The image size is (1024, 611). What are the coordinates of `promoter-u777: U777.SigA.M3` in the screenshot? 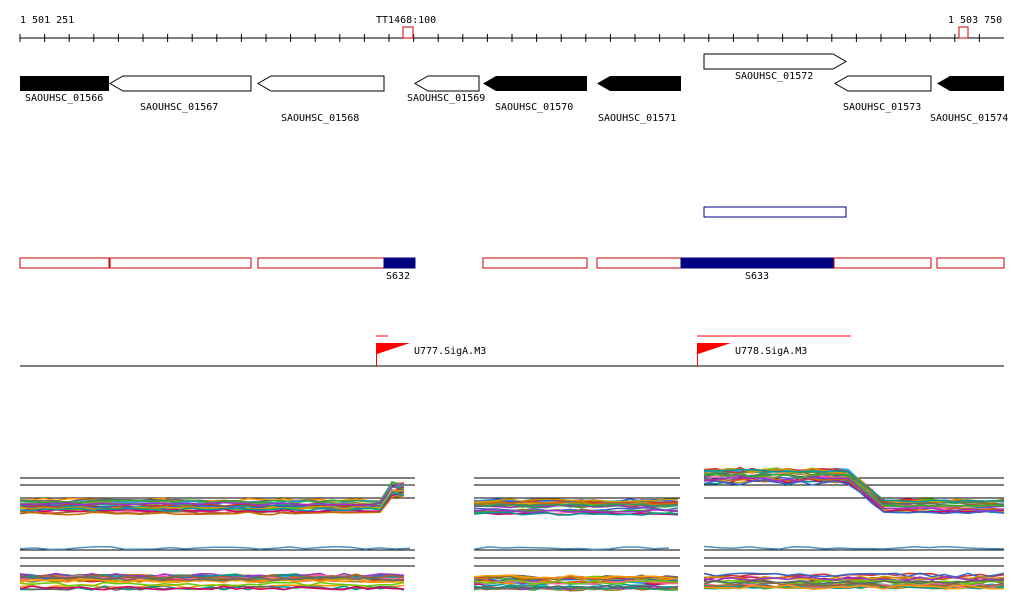 It's located at (431, 354).